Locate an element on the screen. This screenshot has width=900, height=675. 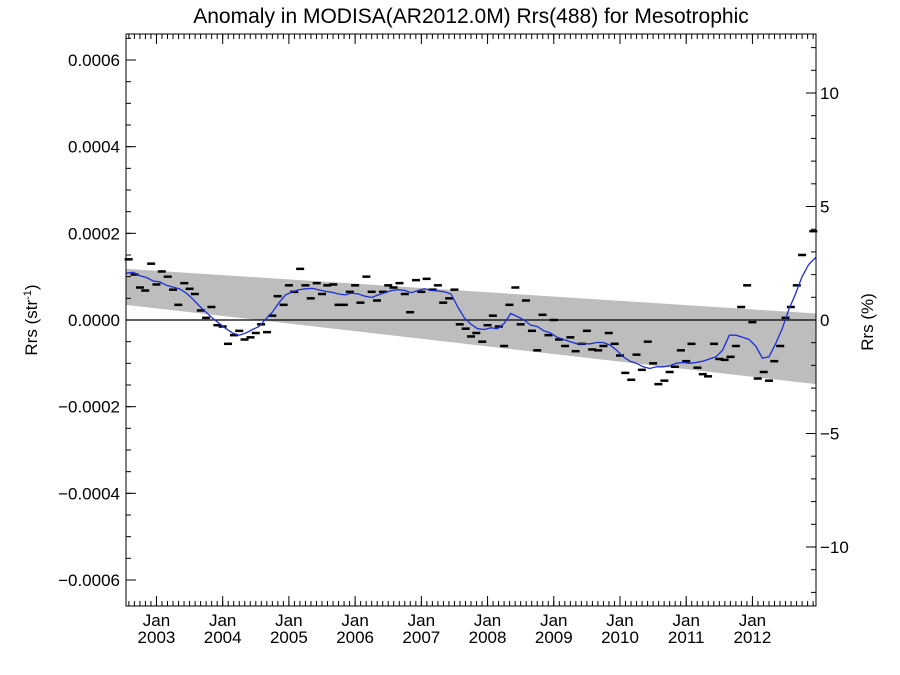
running-mean-line is located at coordinates (471, 313).